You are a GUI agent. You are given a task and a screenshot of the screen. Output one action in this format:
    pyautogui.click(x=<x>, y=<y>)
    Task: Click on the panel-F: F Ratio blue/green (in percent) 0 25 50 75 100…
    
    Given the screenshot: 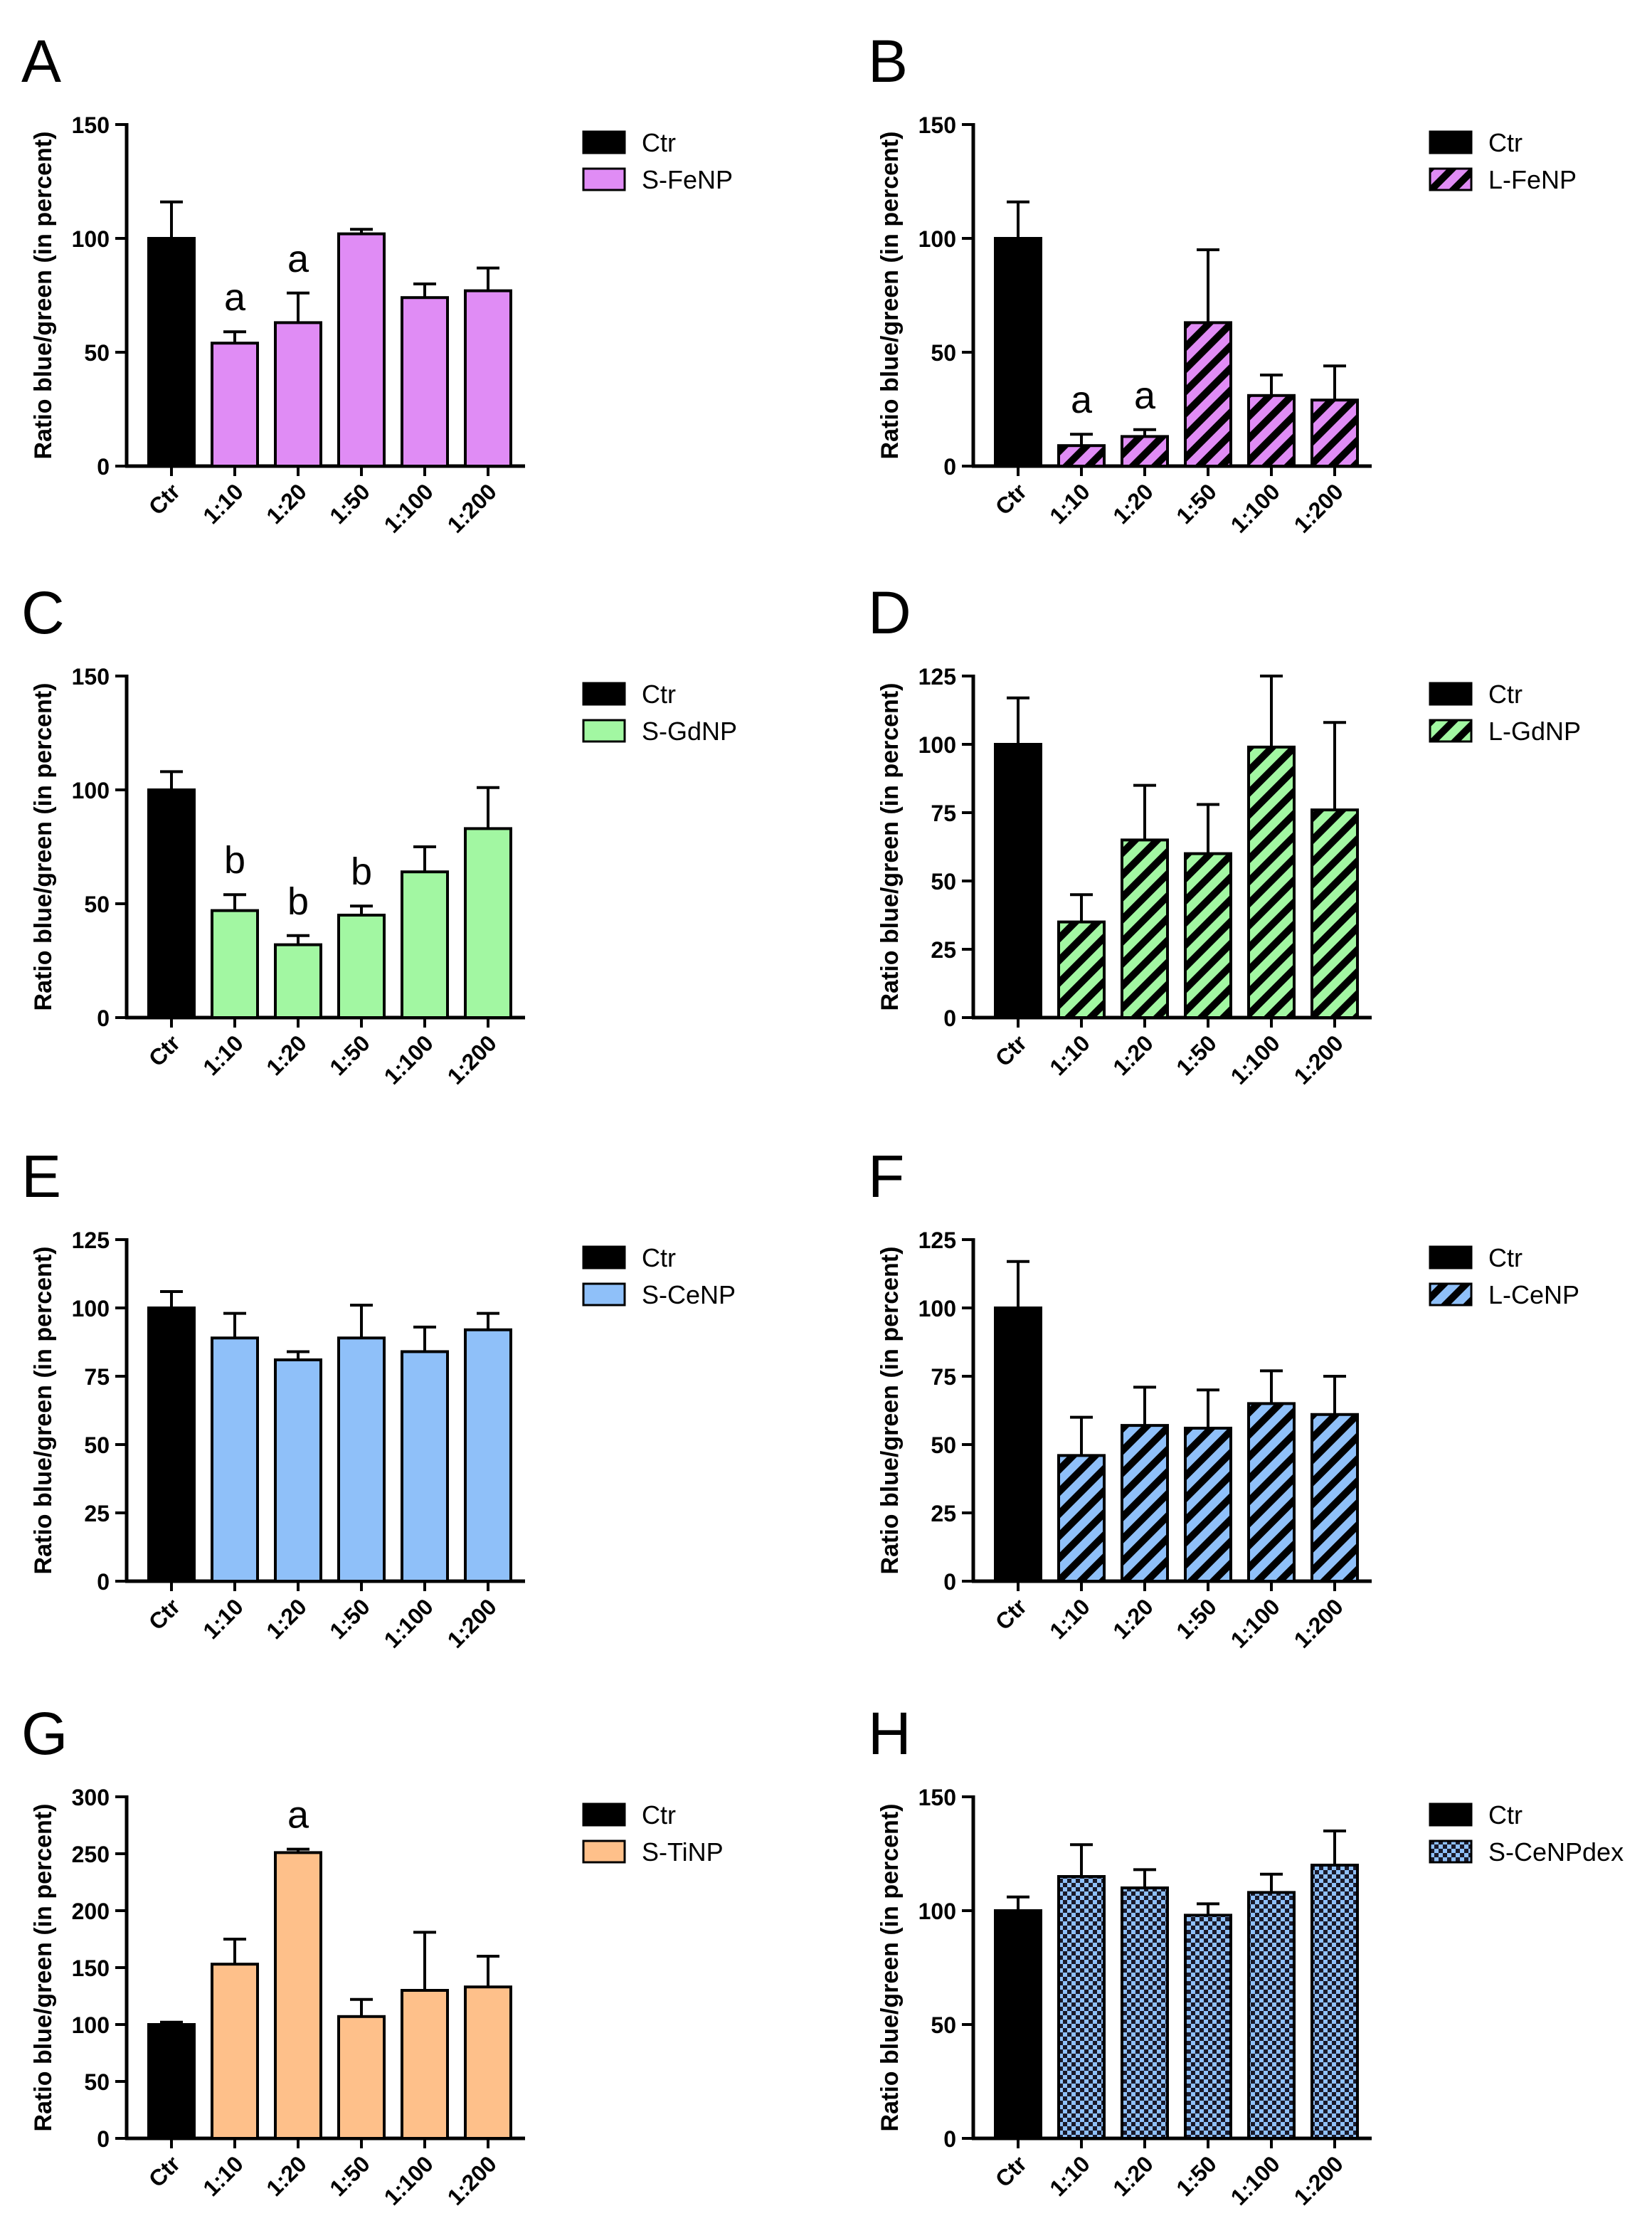 What is the action you would take?
    pyautogui.click(x=1223, y=1398)
    